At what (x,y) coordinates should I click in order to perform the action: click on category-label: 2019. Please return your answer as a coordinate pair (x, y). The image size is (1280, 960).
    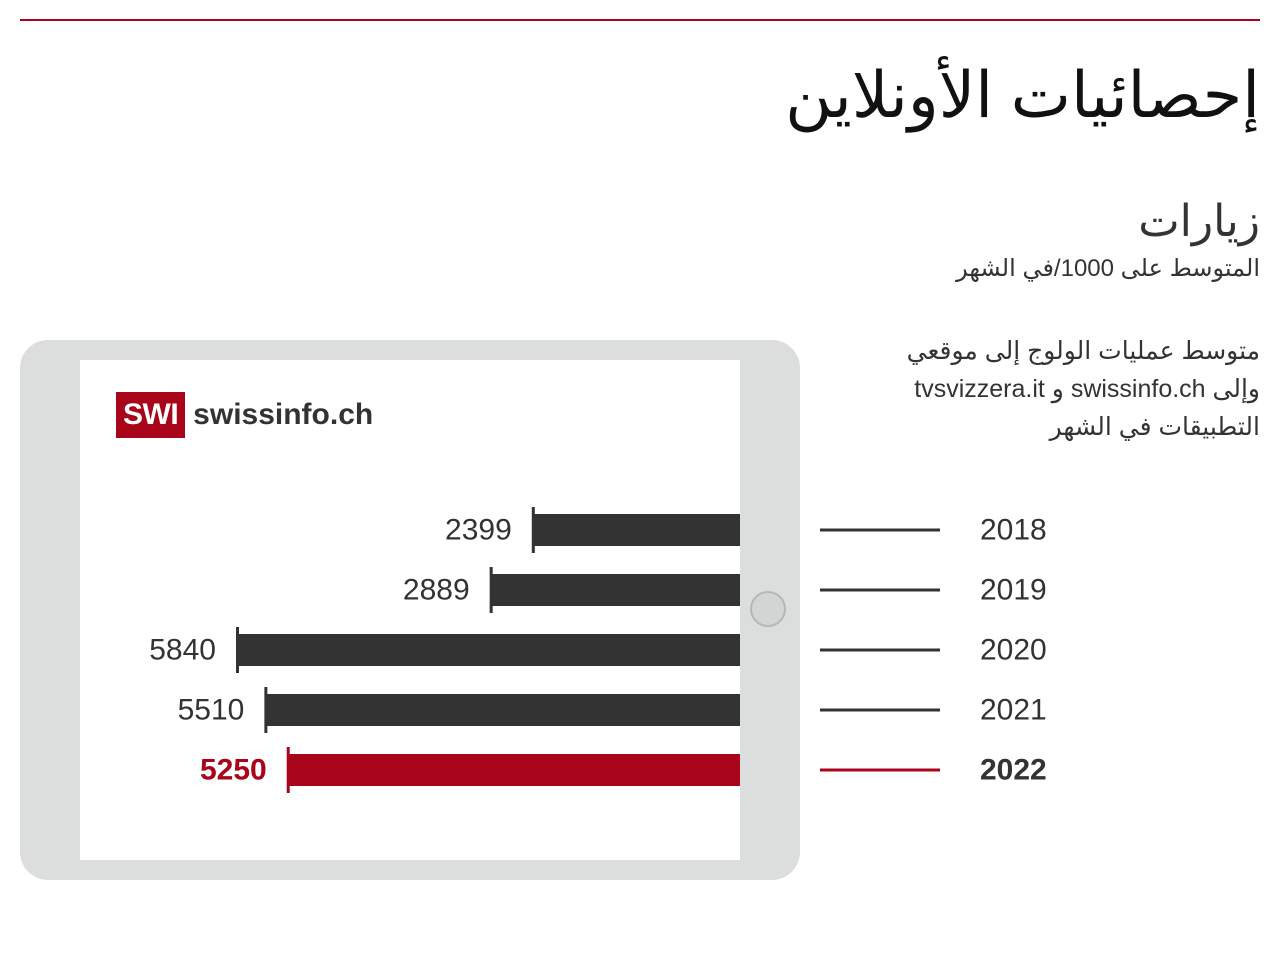
    Looking at the image, I should click on (1013, 590).